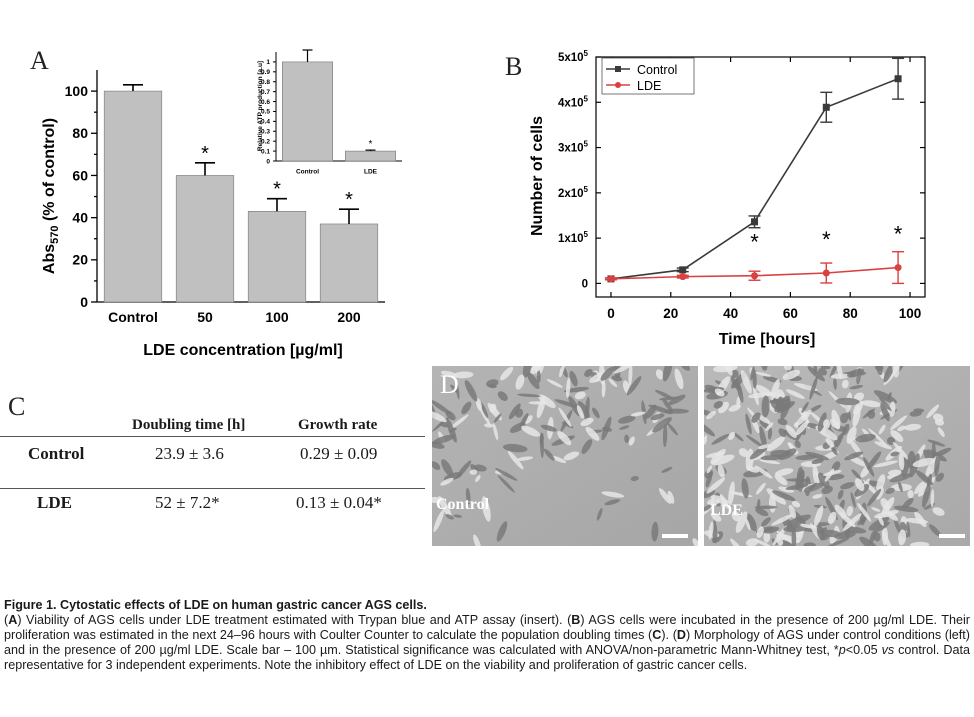 Image resolution: width=974 pixels, height=717 pixels. I want to click on lde-growth: 0.13 ± 0.04*, so click(339, 502).